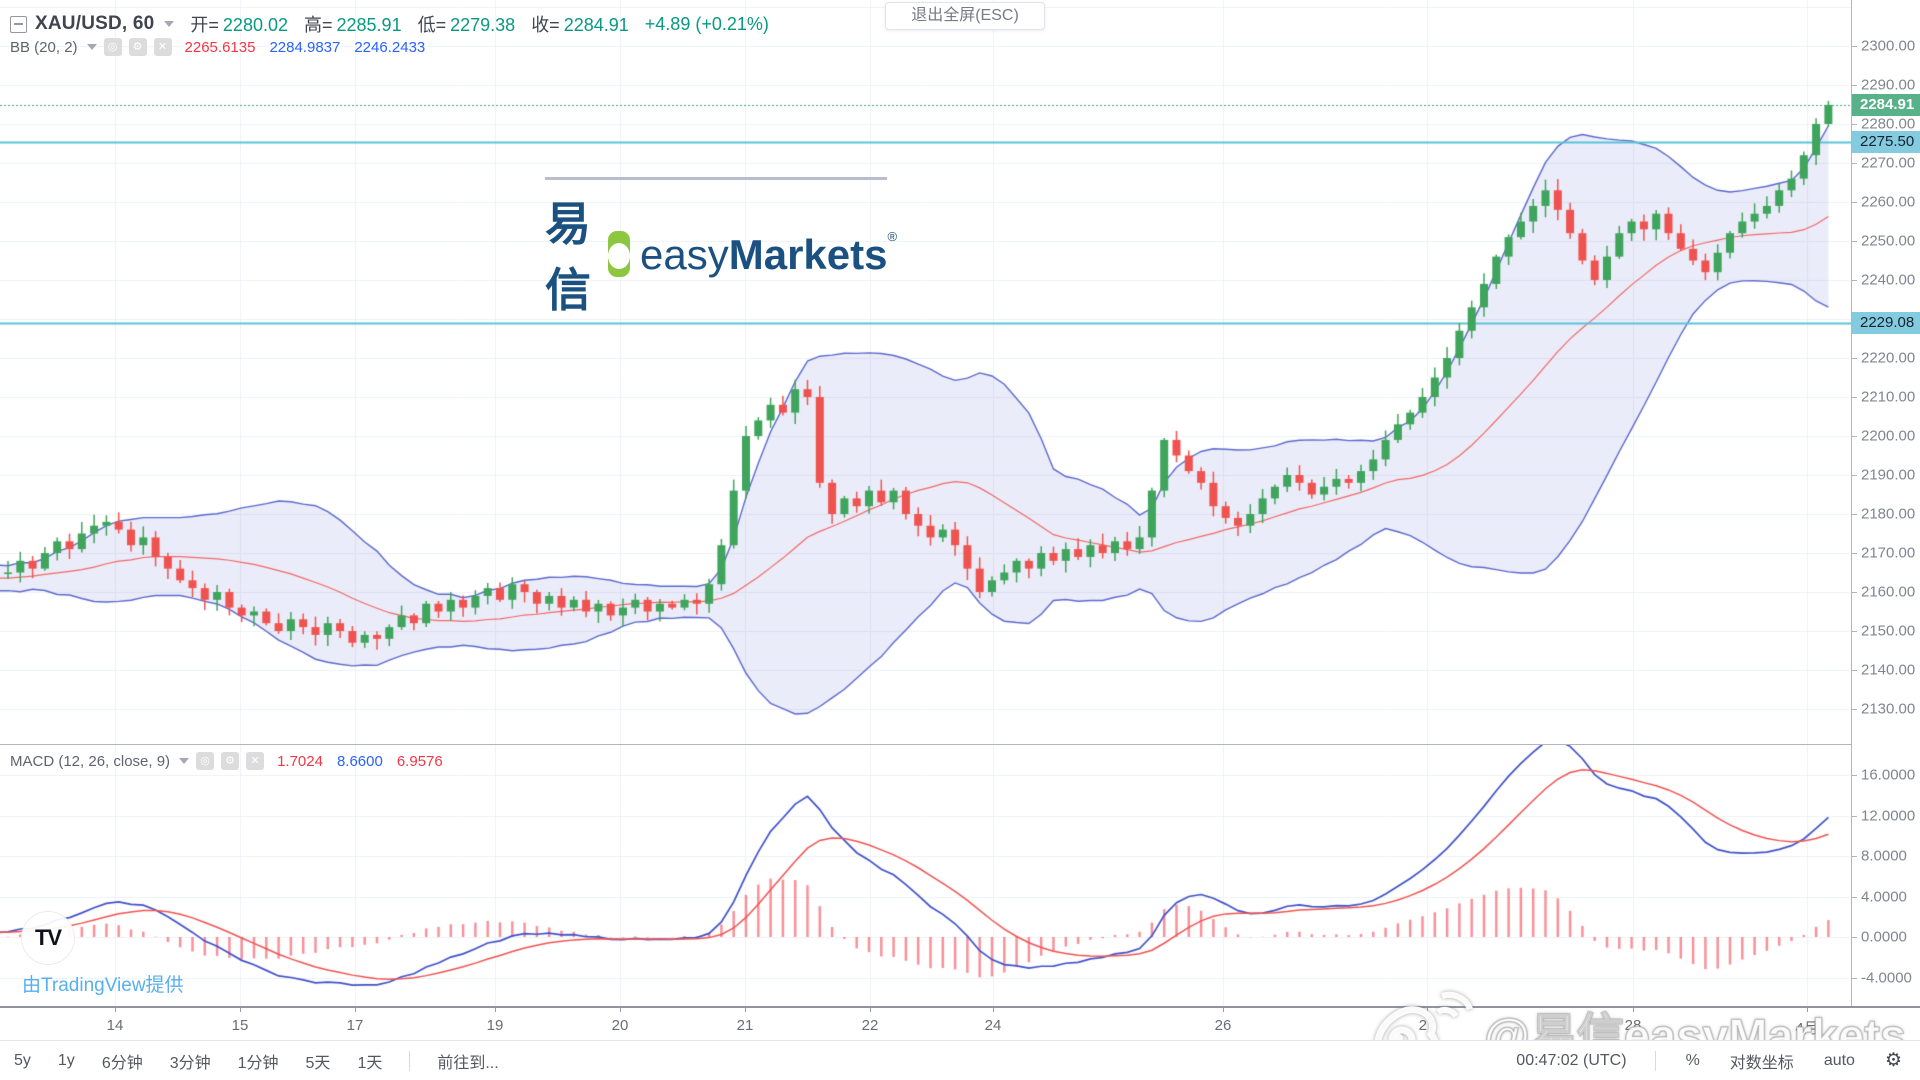 This screenshot has height=1080, width=1920. What do you see at coordinates (716, 178) in the screenshot?
I see `watermark-divider` at bounding box center [716, 178].